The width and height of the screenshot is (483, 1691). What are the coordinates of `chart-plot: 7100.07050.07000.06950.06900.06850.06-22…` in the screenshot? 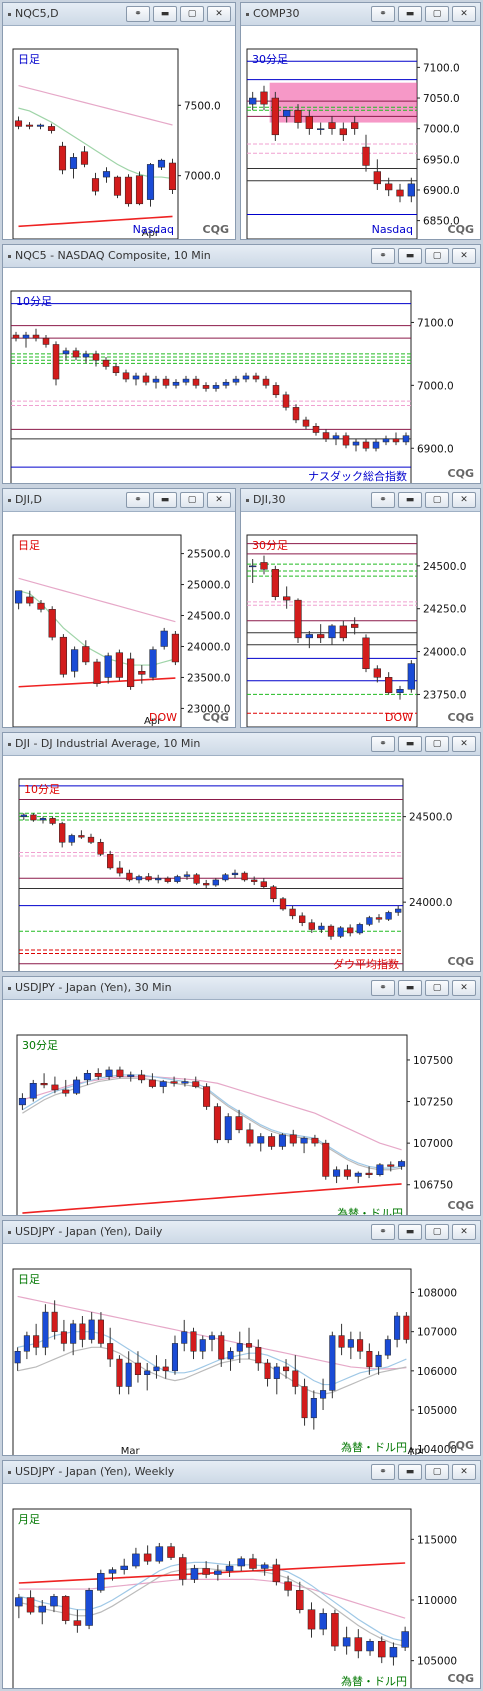 It's located at (360, 132).